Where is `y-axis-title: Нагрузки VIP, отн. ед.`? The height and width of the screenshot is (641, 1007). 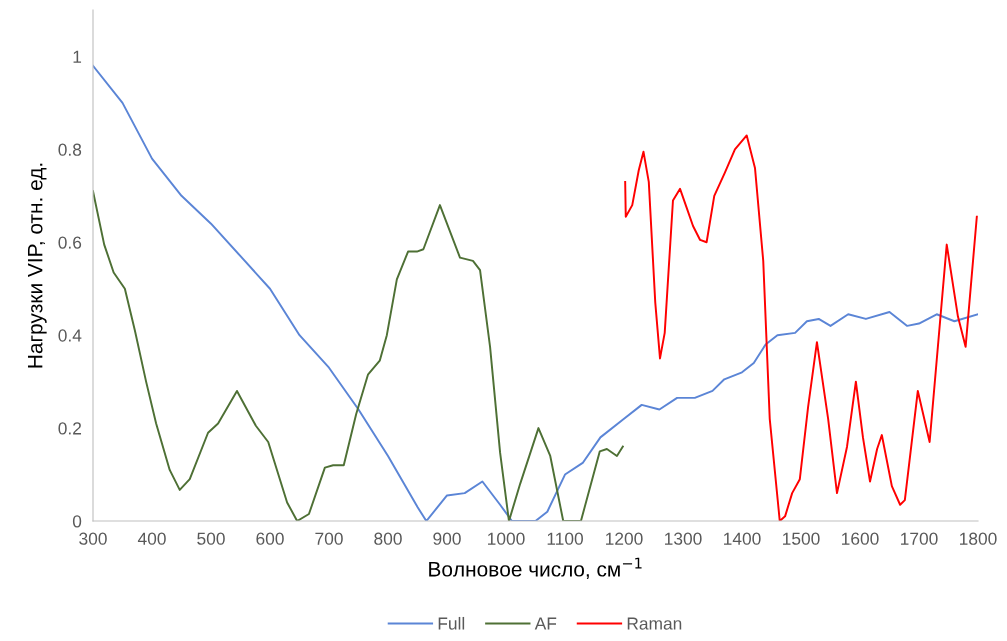 y-axis-title: Нагрузки VIP, отн. ед. is located at coordinates (37, 265).